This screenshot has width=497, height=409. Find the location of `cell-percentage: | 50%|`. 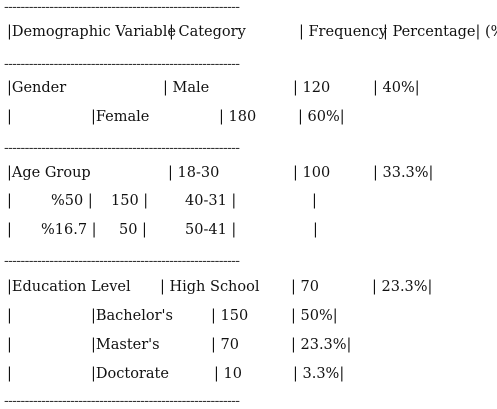

cell-percentage: | 50%| is located at coordinates (314, 316).